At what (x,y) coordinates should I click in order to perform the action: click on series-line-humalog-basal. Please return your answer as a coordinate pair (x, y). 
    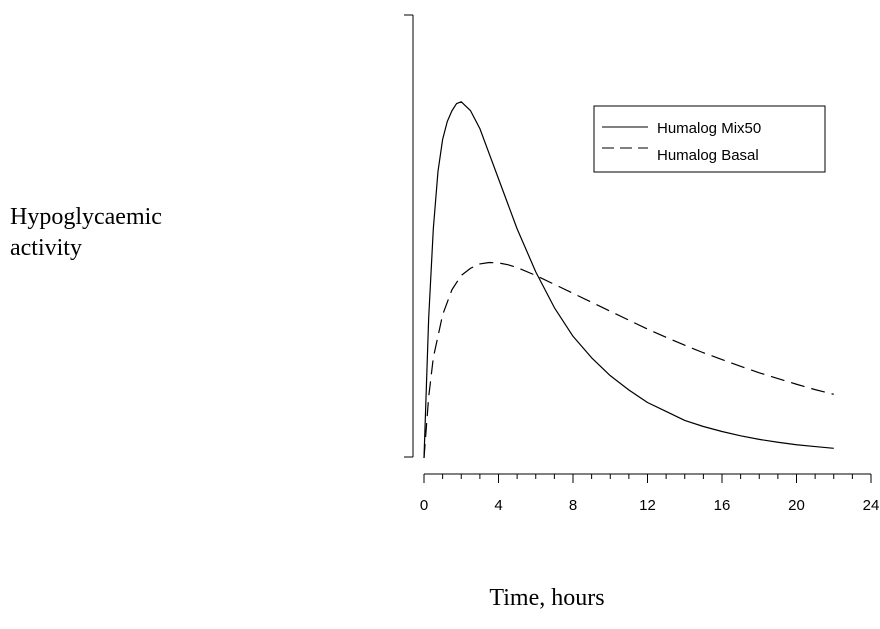
    Looking at the image, I should click on (628, 360).